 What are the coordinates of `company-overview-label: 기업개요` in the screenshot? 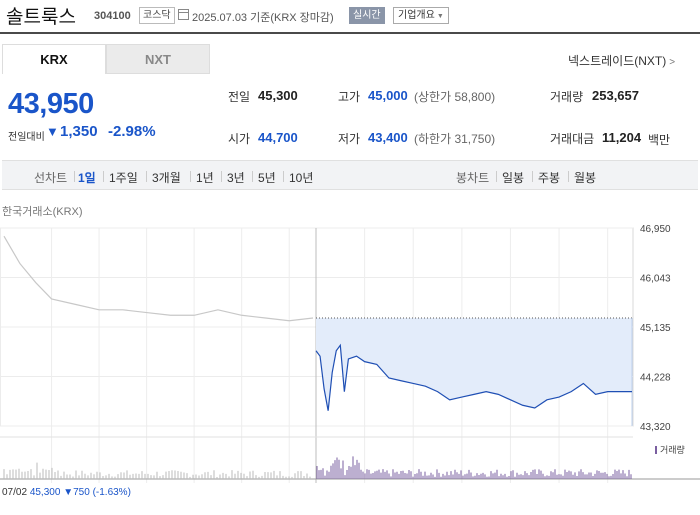 It's located at (416, 15).